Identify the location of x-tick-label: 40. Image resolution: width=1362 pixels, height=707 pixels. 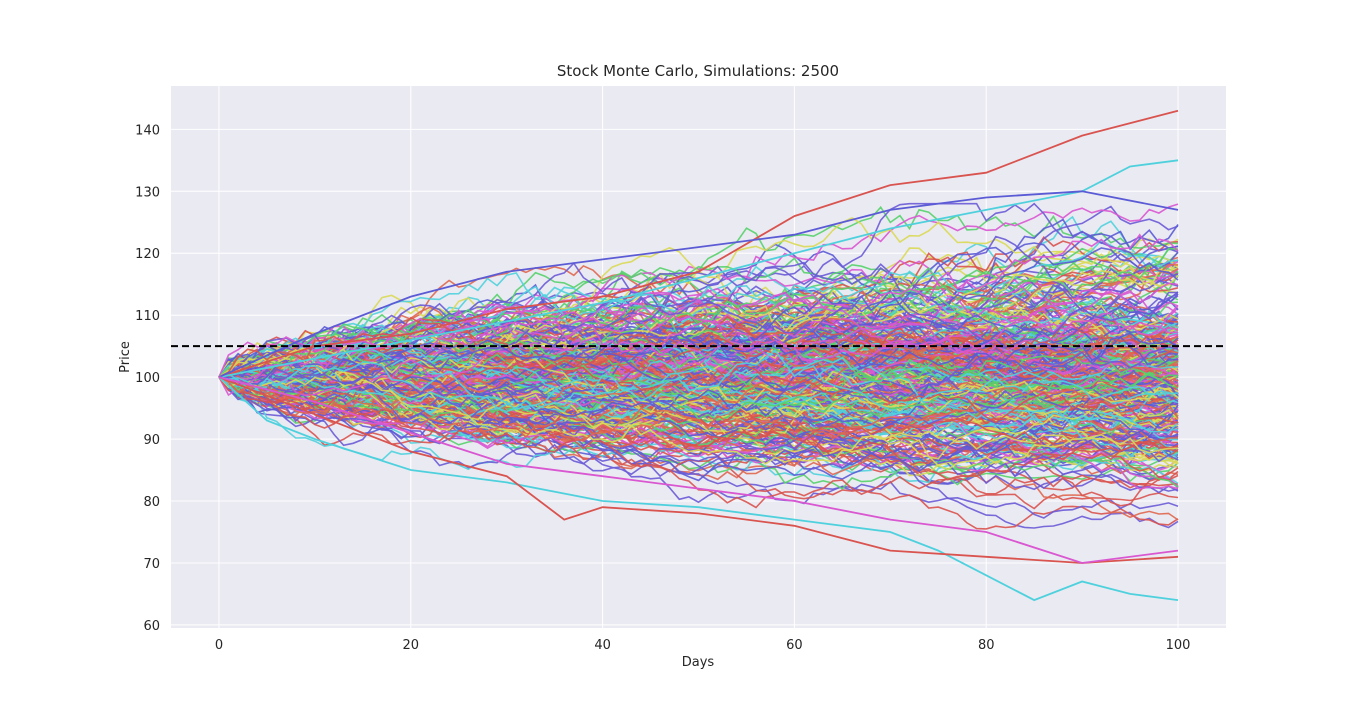
(602, 645).